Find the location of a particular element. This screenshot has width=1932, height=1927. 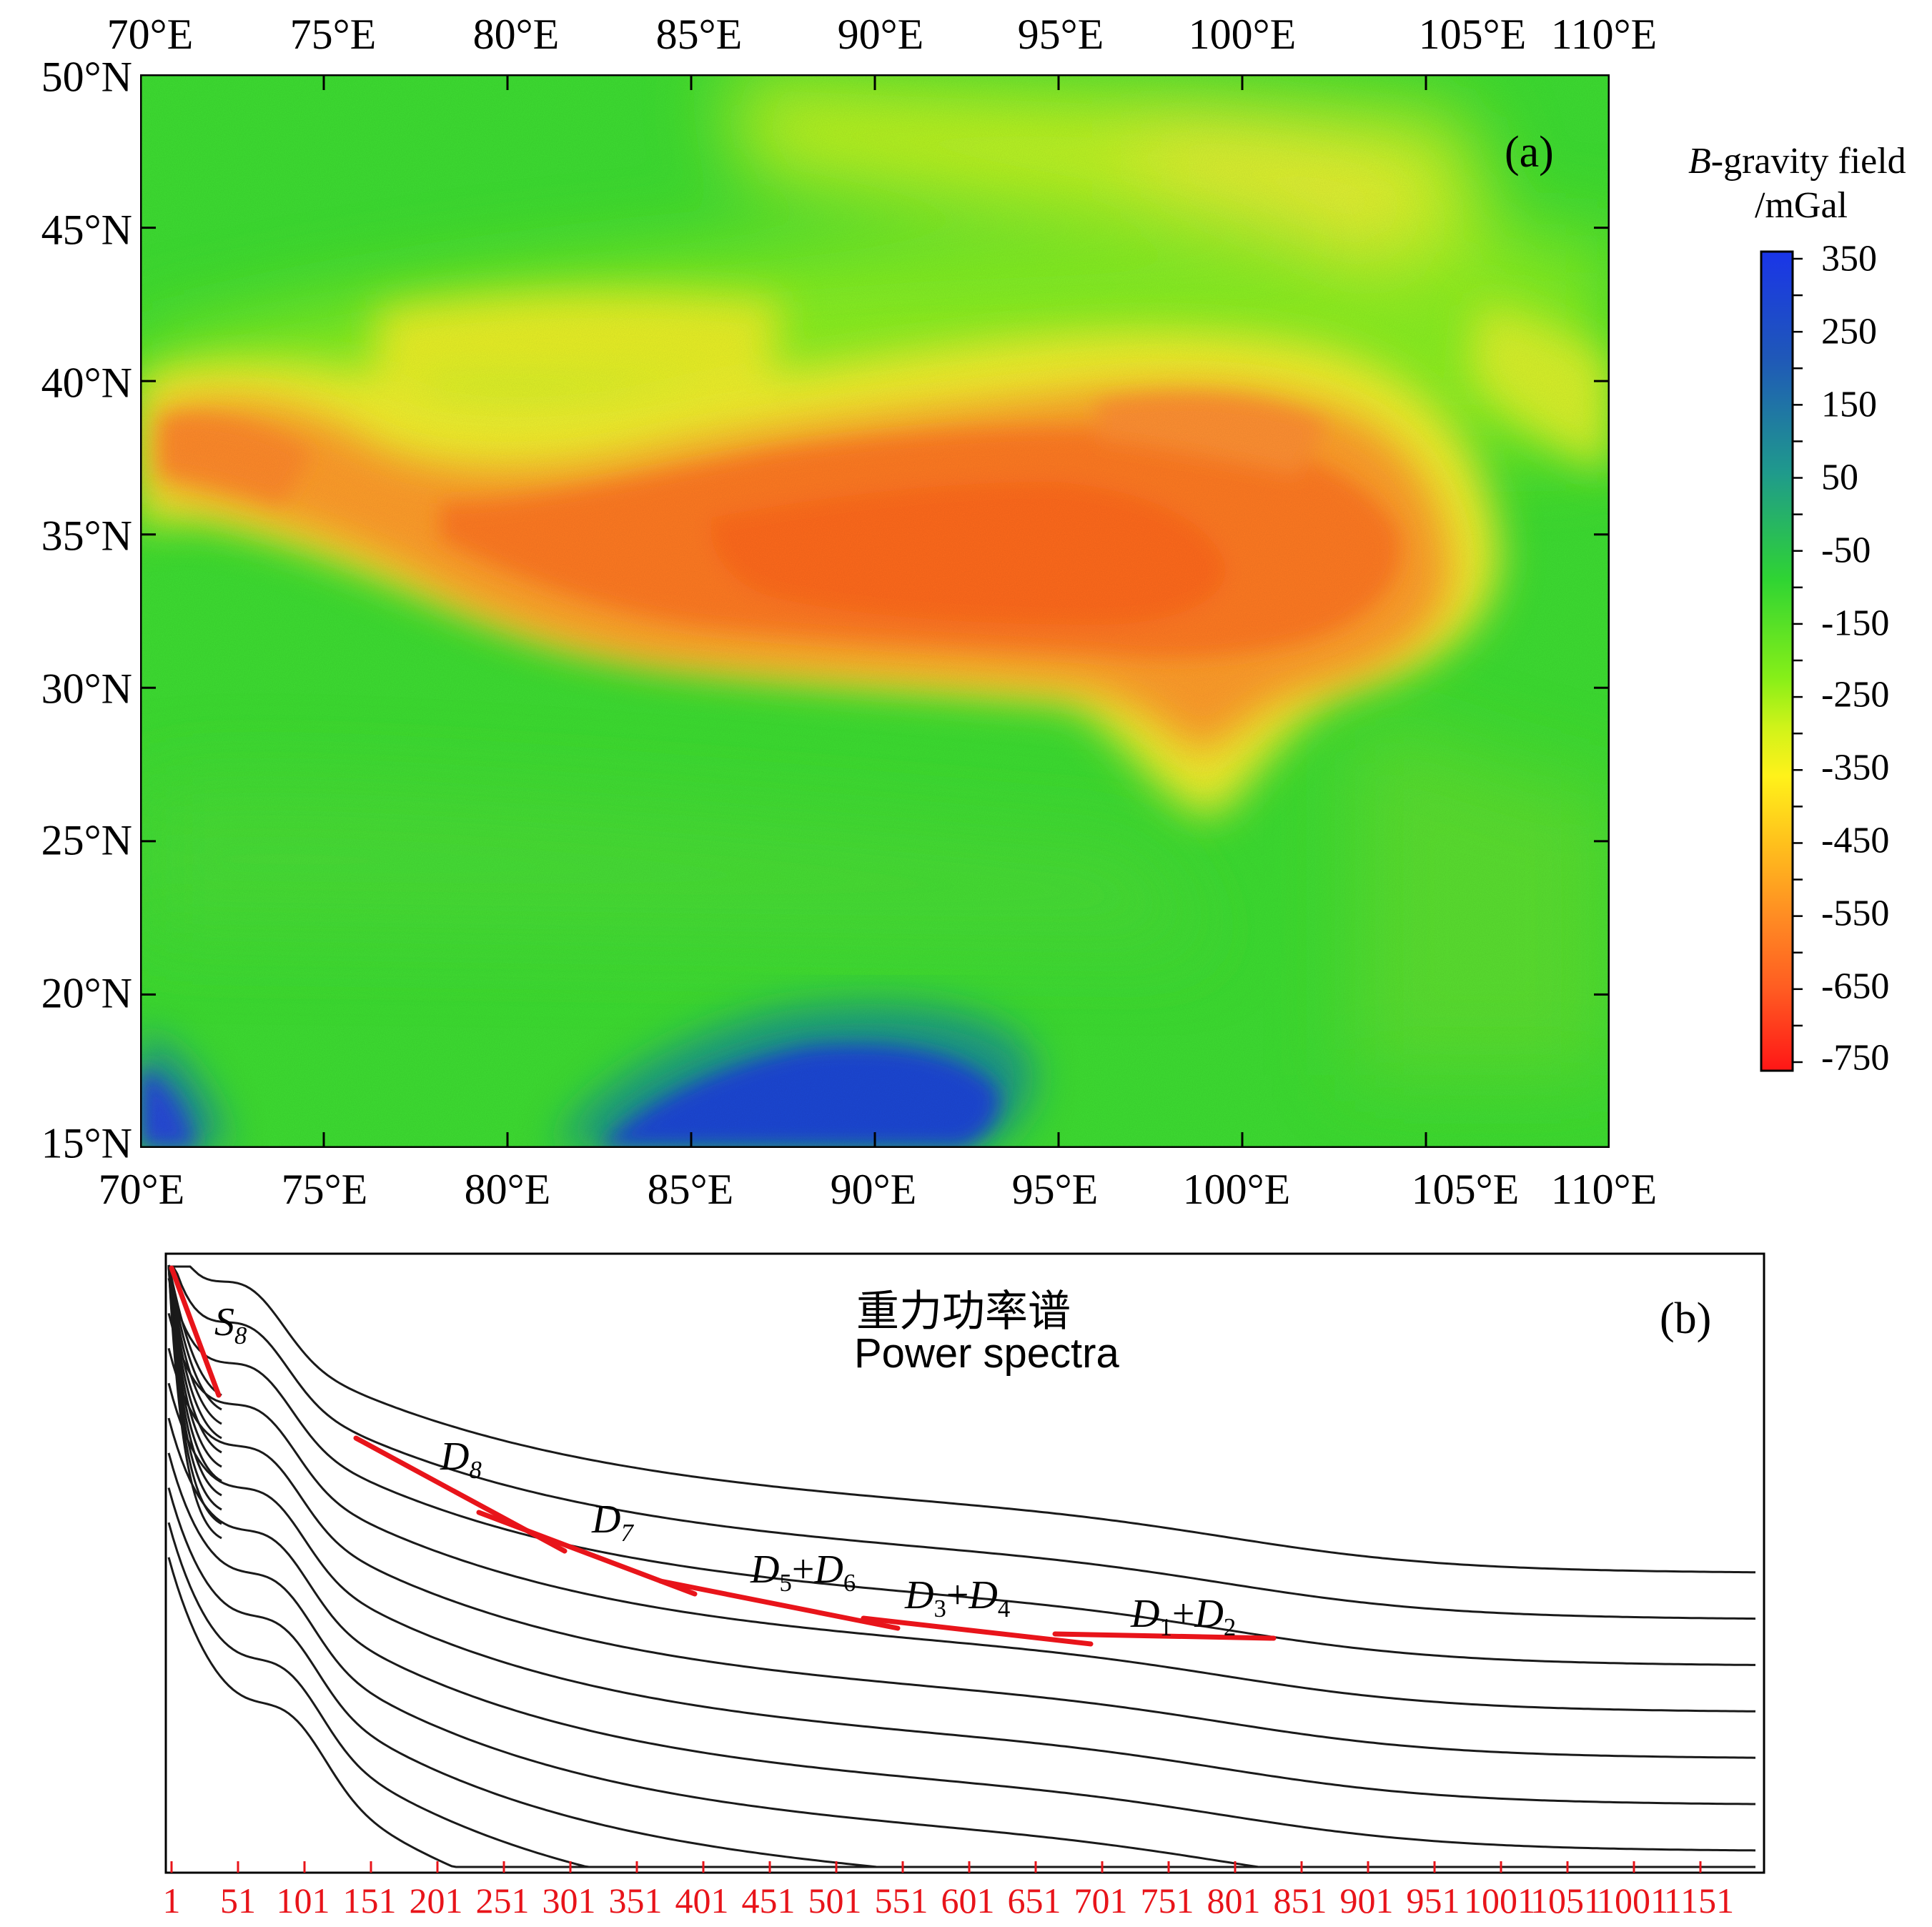

x-tick-label: 251 is located at coordinates (503, 1901).